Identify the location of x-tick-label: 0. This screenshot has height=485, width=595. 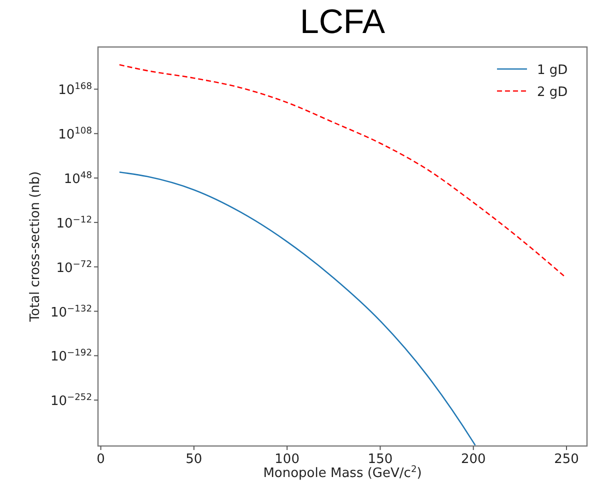
(100, 459).